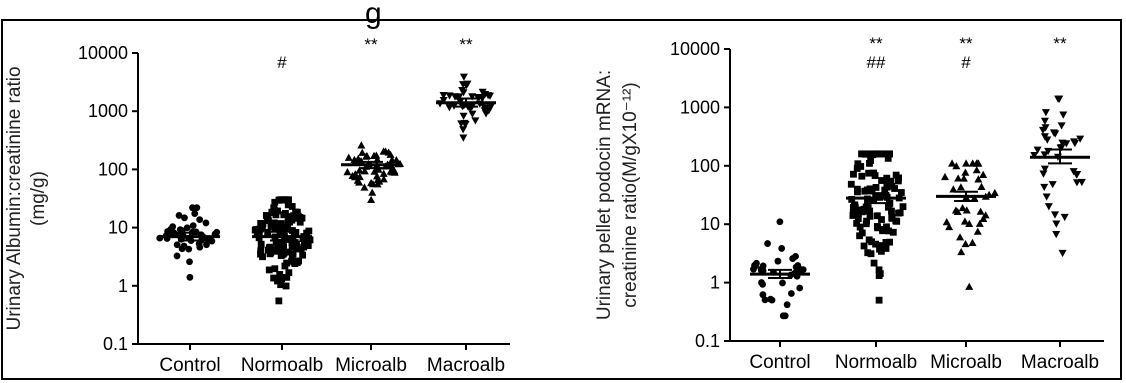 Image resolution: width=1126 pixels, height=383 pixels. Describe the element at coordinates (695, 49) in the screenshot. I see `y-tick-label: 10000` at that location.